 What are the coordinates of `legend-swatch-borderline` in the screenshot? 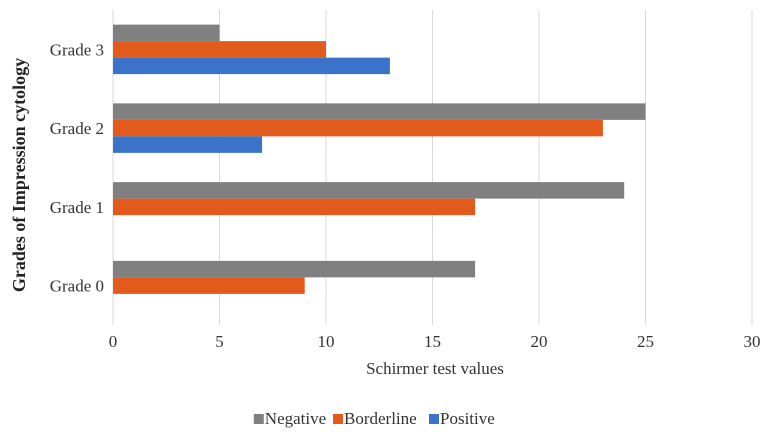 It's located at (338, 419).